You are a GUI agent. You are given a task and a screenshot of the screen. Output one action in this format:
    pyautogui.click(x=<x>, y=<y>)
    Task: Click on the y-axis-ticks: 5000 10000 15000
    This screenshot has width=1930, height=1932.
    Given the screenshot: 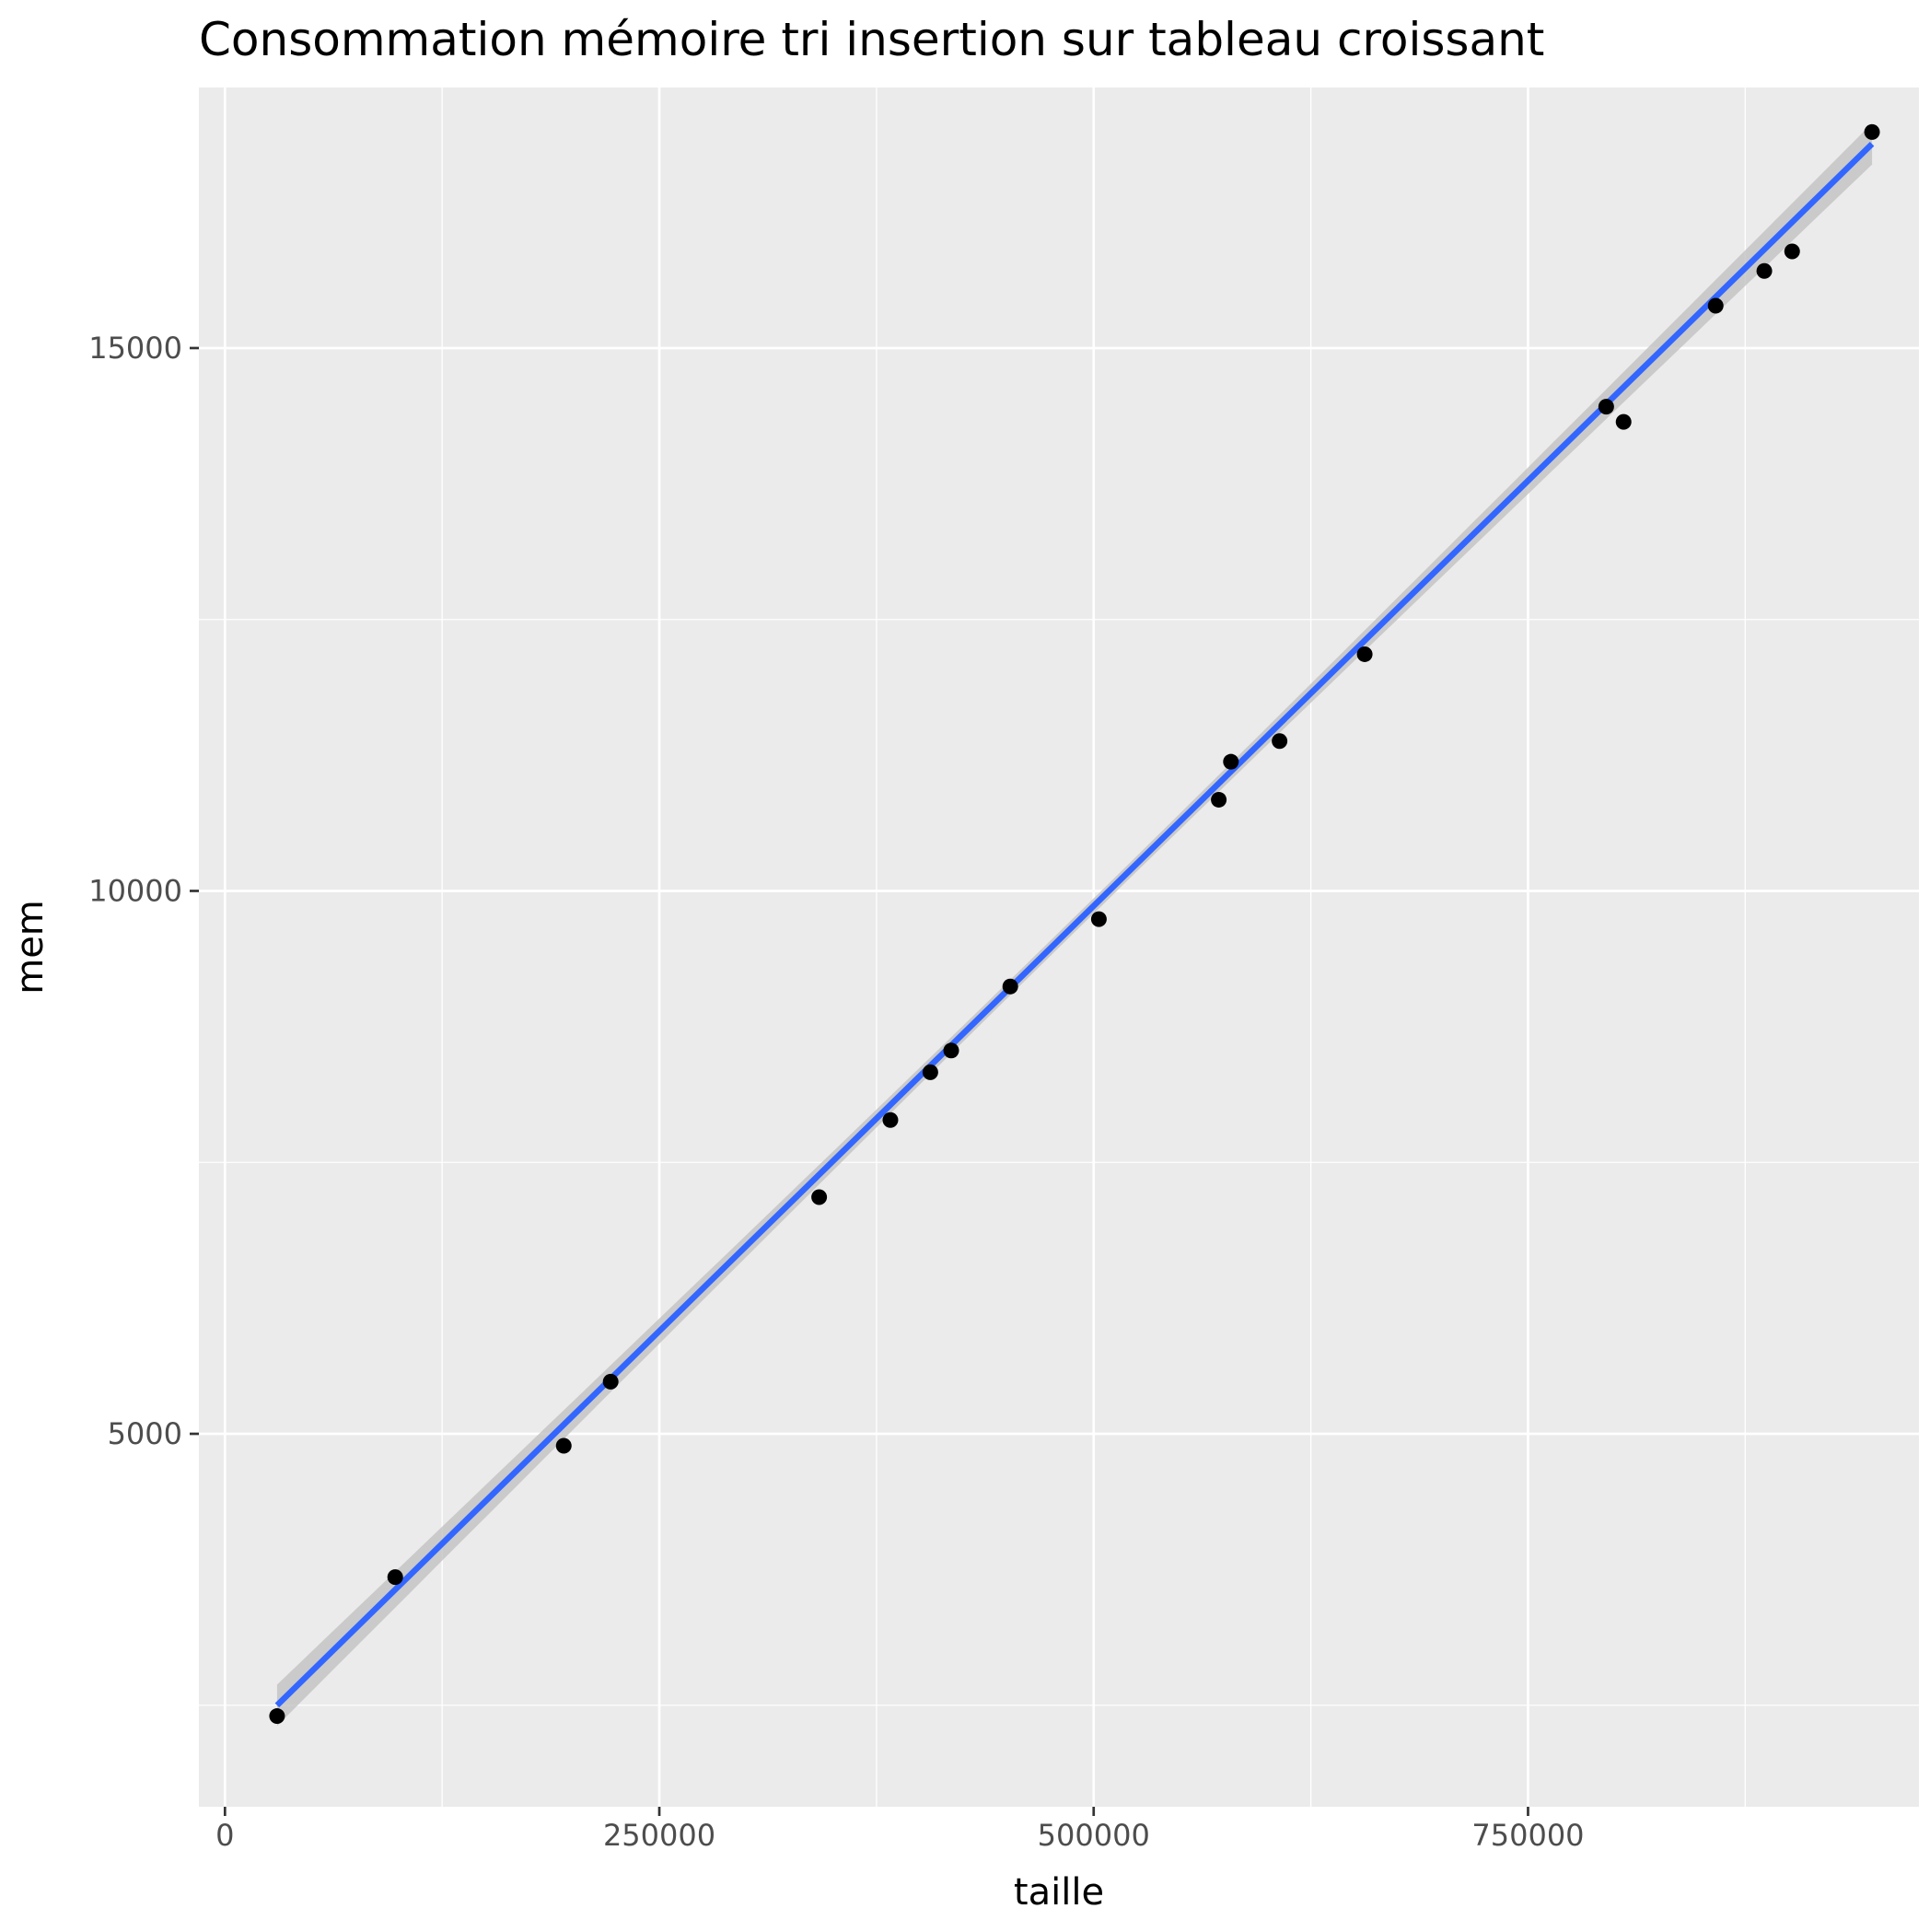 What is the action you would take?
    pyautogui.click(x=143, y=891)
    